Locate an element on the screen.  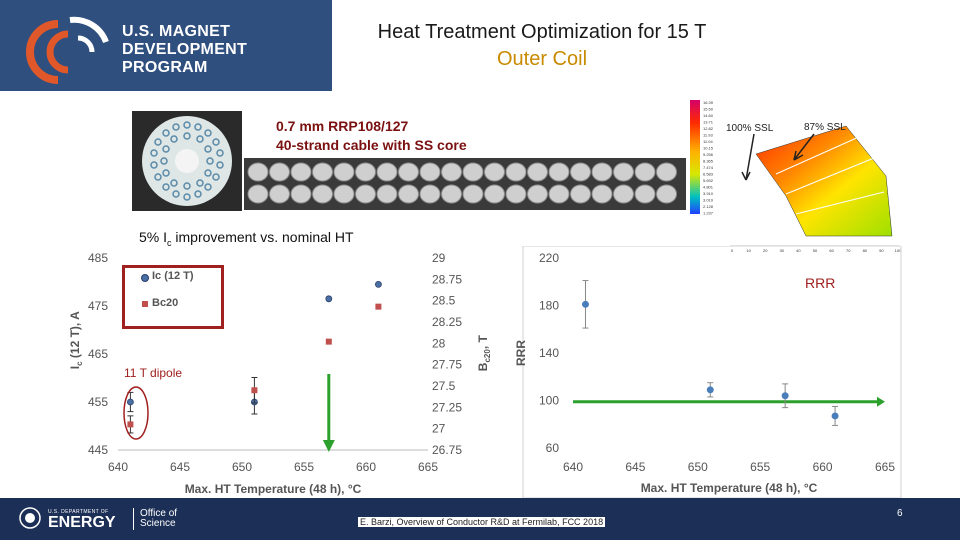
page-number: 6 is located at coordinates (900, 513).